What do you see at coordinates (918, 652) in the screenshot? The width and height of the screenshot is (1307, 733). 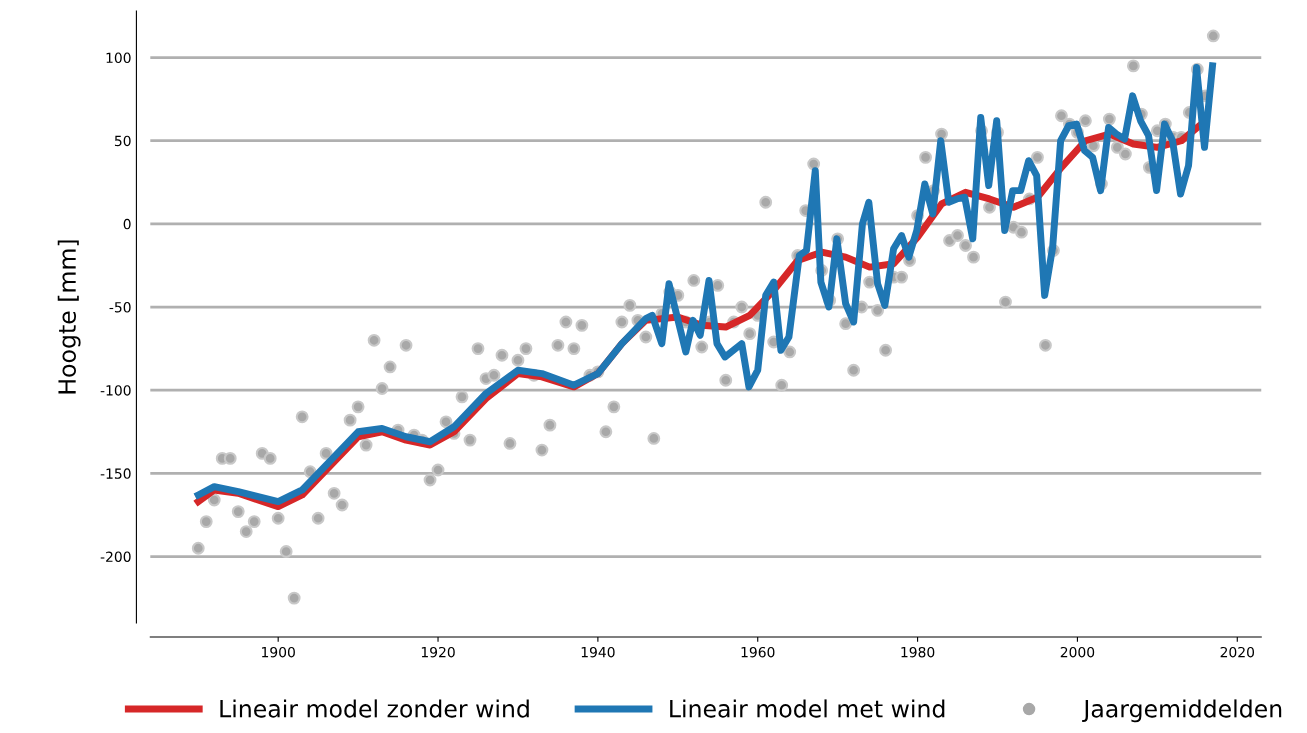 I see `x-tick-label: 1980` at bounding box center [918, 652].